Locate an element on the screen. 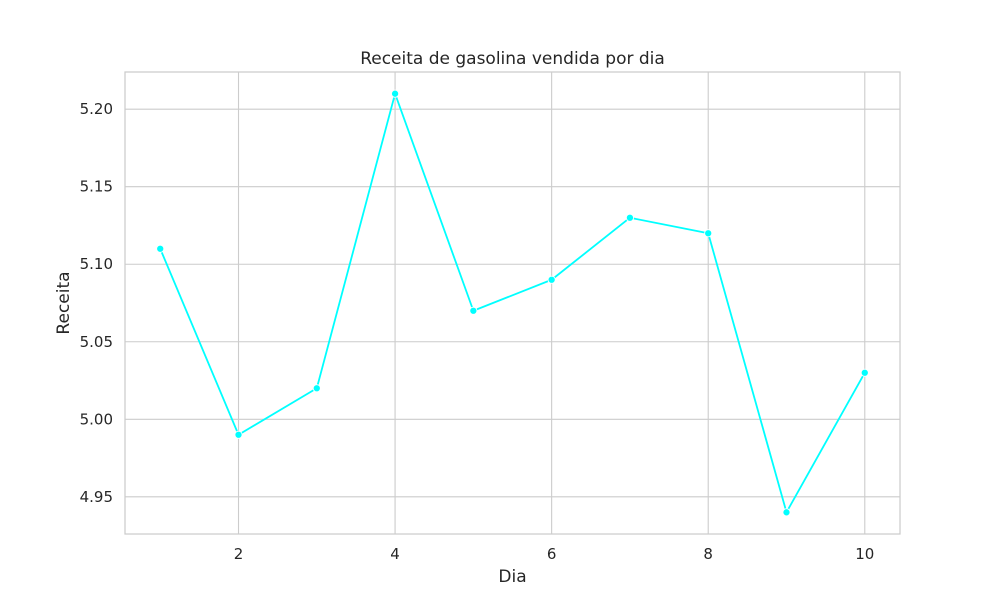 Image resolution: width=1000 pixels, height=600 pixels. y-tick-label: 4.95 is located at coordinates (96, 497).